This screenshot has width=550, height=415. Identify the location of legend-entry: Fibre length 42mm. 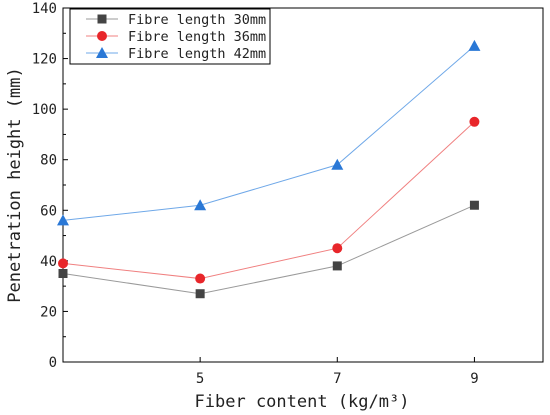
(176, 54).